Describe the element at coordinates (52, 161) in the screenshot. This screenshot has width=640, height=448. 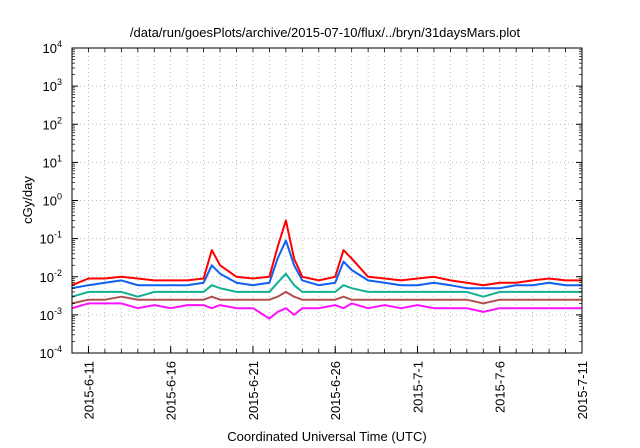
I see `y-tick-label: 10¹` at that location.